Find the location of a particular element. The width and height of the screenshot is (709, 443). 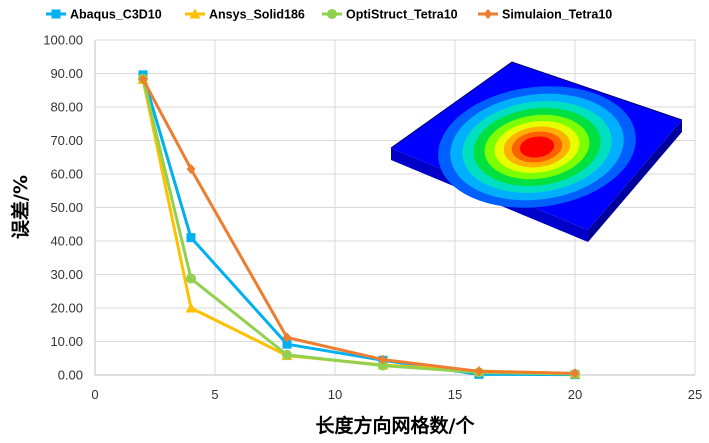

x-tick-label: 20 is located at coordinates (575, 394).